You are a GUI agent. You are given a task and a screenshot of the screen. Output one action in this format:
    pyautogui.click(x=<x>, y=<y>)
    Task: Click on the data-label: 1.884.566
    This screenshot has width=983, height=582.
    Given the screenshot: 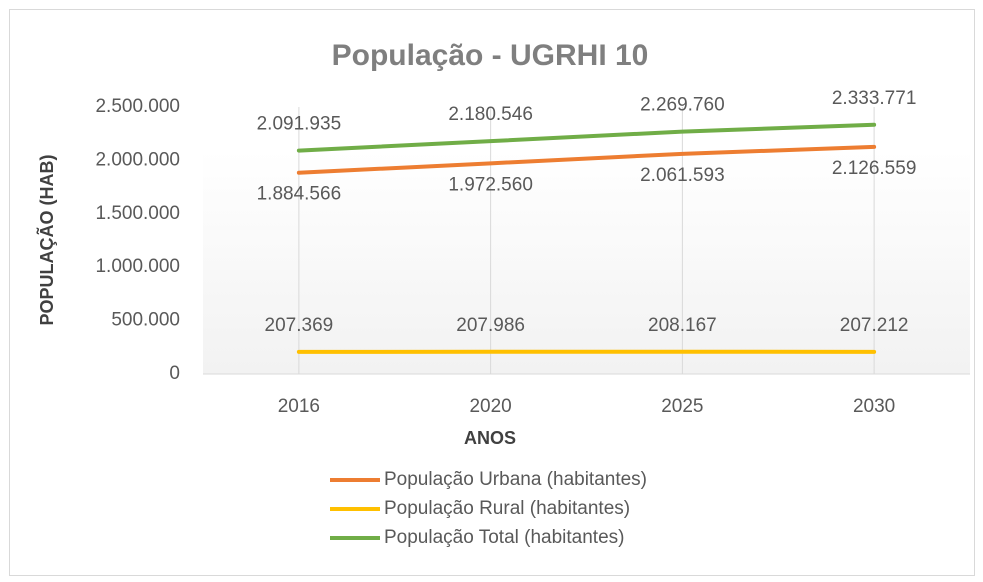 What is the action you would take?
    pyautogui.click(x=299, y=194)
    